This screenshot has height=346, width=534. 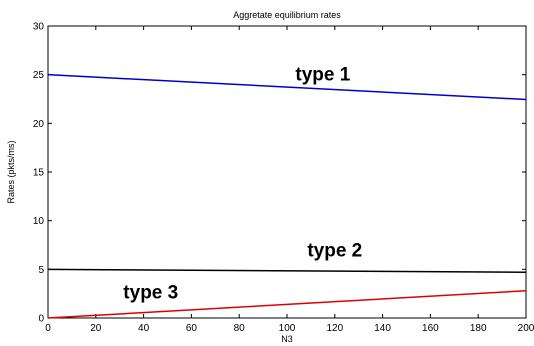 I want to click on y-tick-label: 0, so click(x=41, y=319).